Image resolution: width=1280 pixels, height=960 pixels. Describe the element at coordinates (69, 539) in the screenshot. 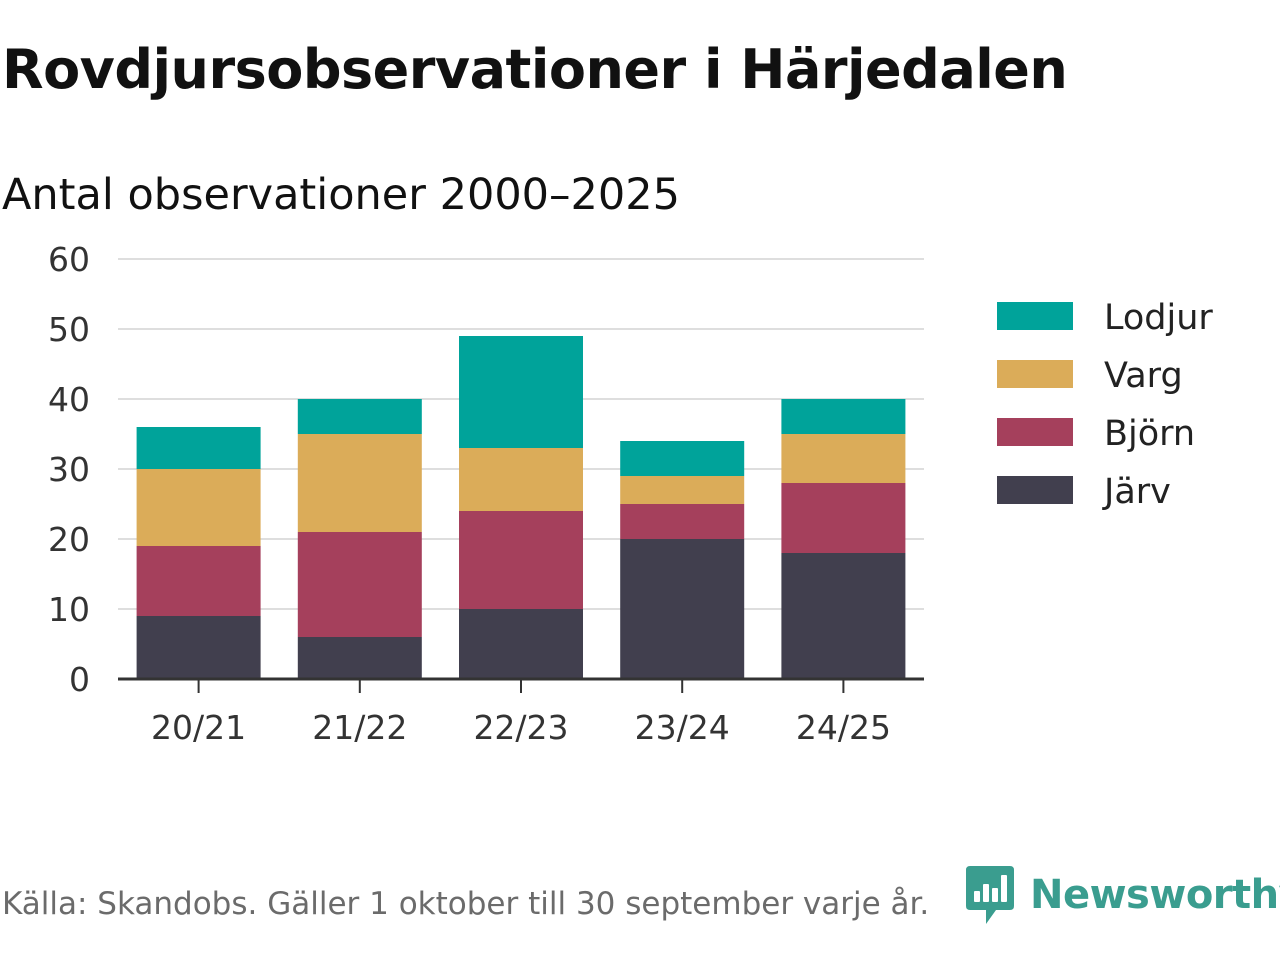

I see `y-tick-label: 20` at that location.